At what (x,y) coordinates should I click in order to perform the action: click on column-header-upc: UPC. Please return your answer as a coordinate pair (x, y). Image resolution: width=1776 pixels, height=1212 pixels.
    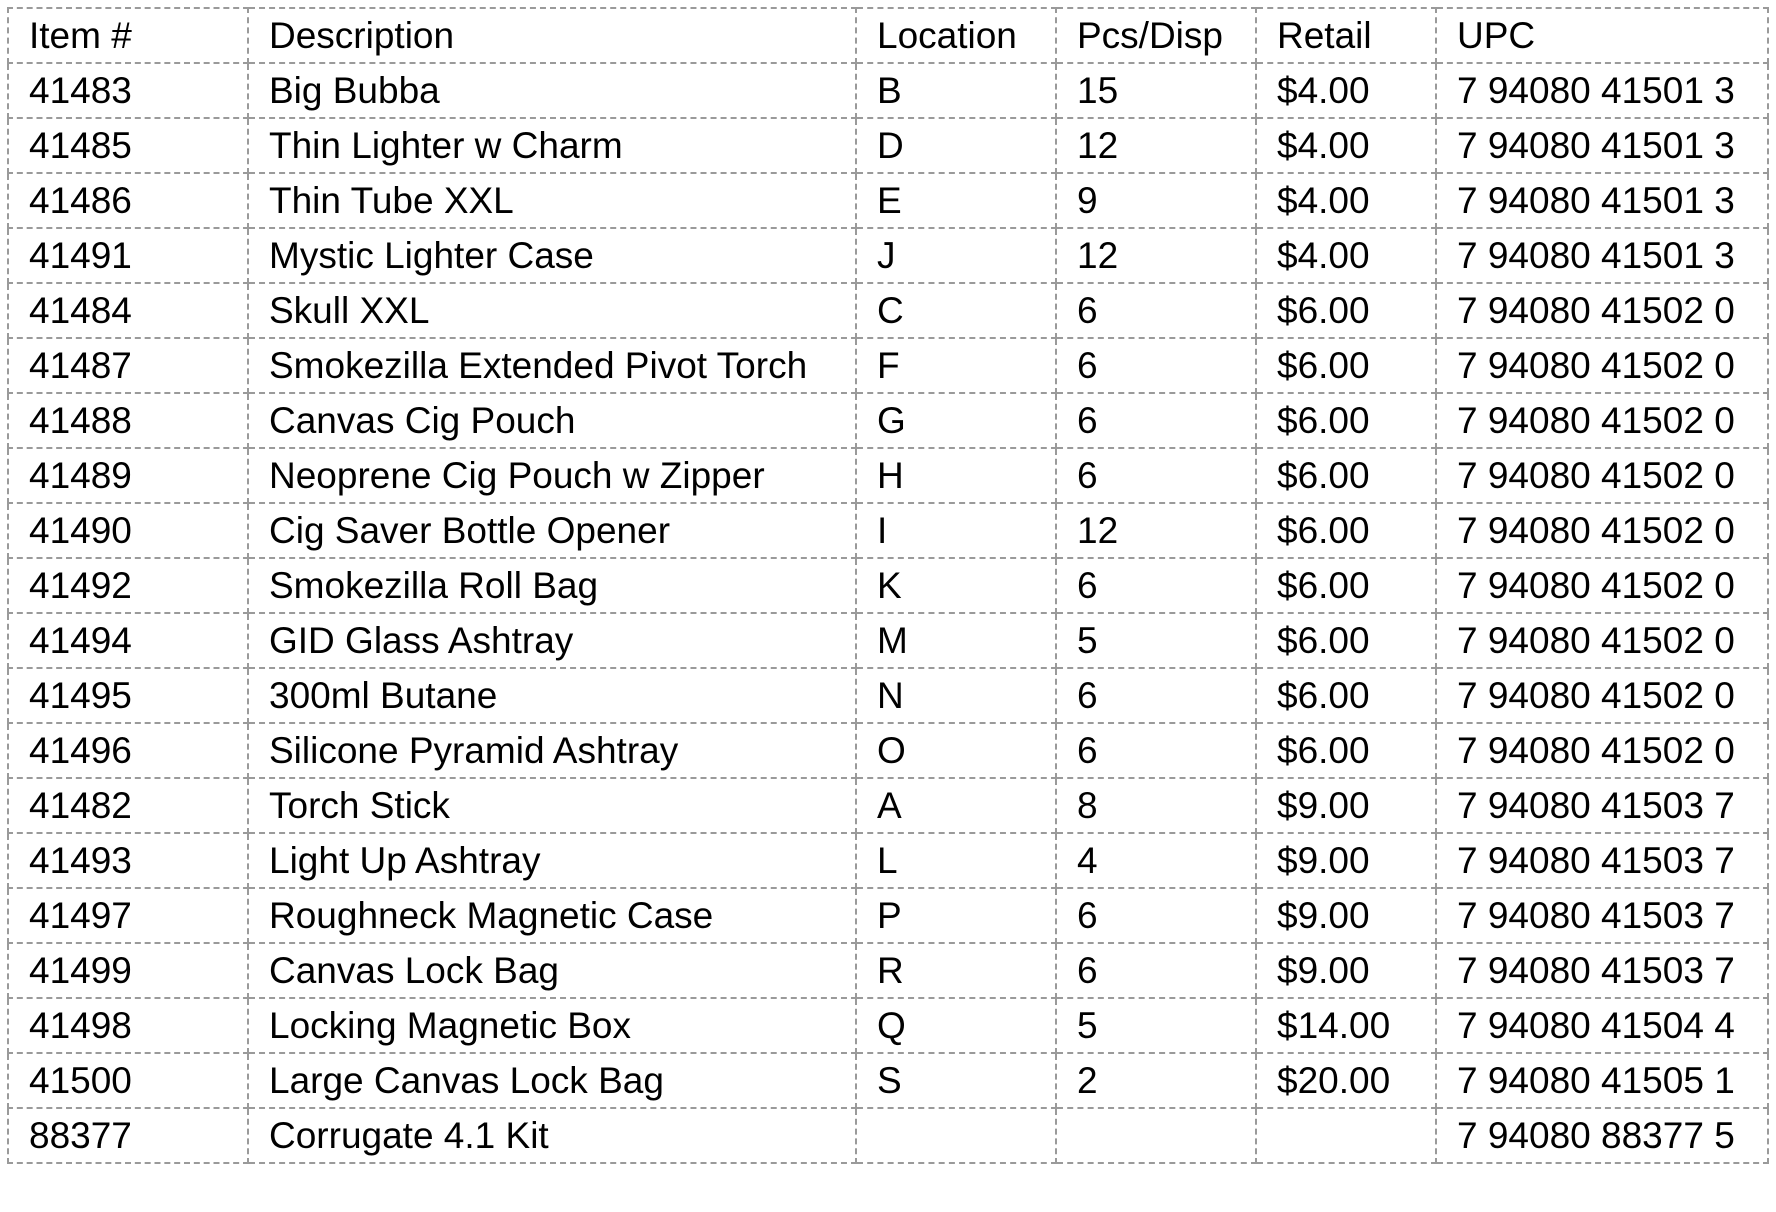
    Looking at the image, I should click on (1602, 35).